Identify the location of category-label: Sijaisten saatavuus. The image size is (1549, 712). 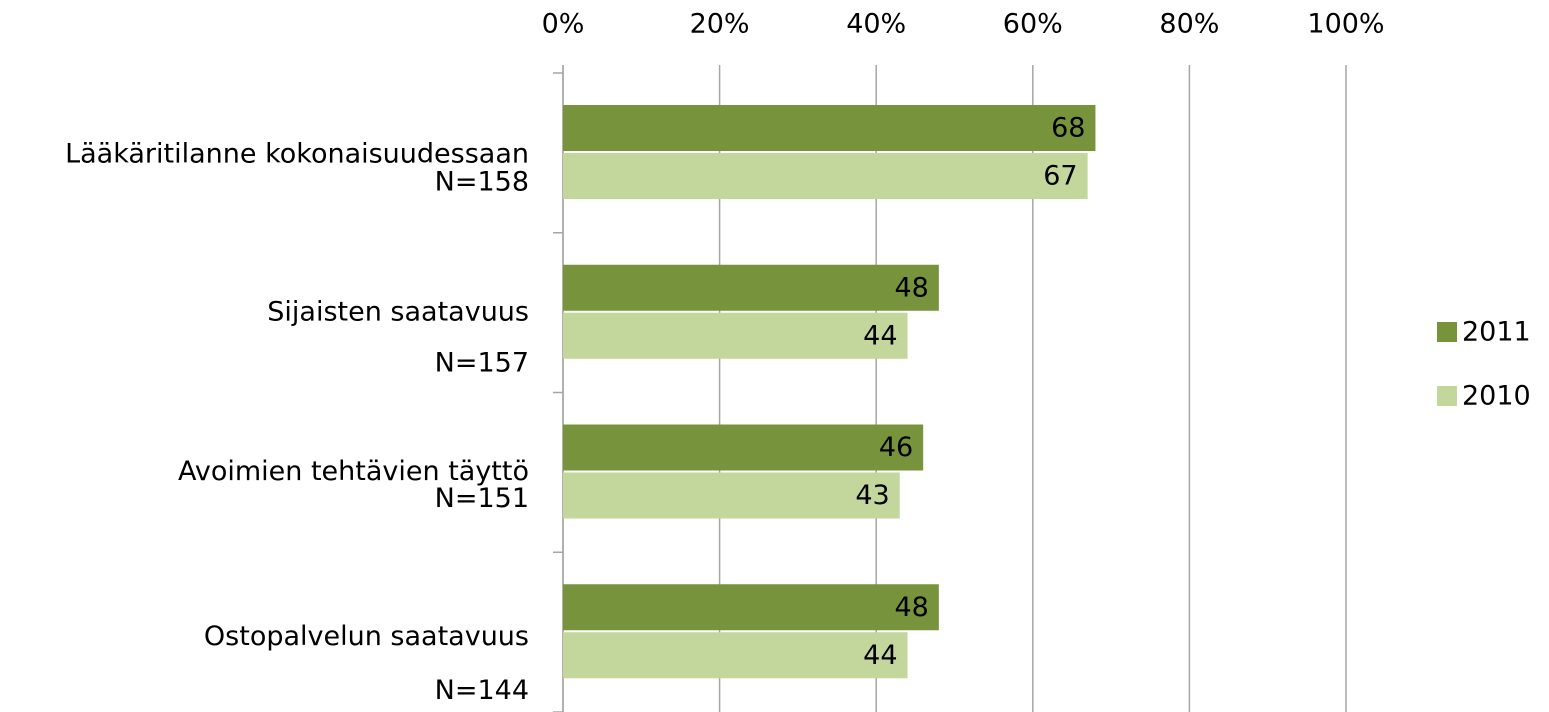
(398, 311).